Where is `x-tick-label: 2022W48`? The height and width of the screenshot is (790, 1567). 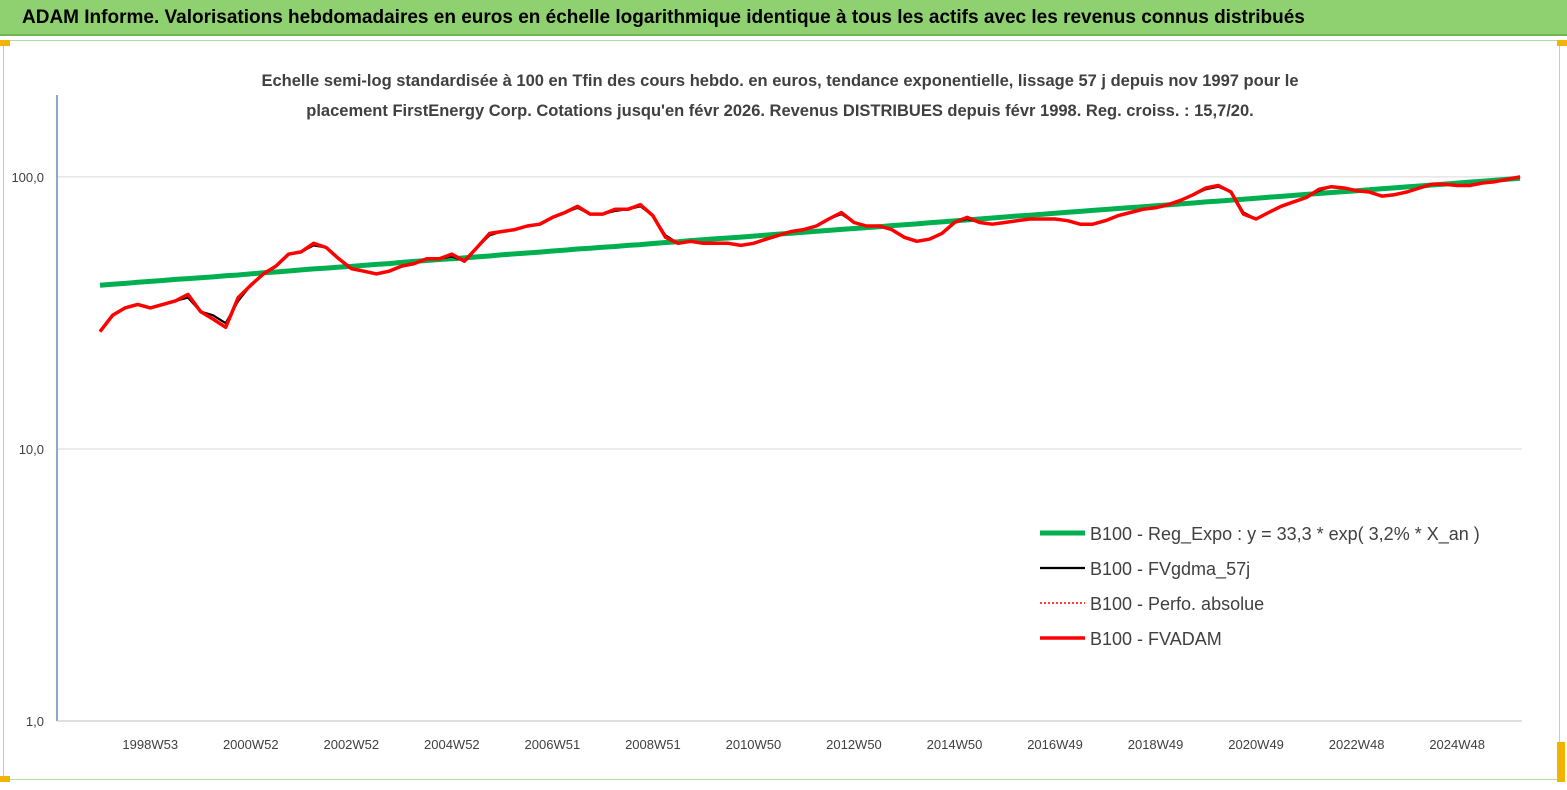
x-tick-label: 2022W48 is located at coordinates (1357, 744).